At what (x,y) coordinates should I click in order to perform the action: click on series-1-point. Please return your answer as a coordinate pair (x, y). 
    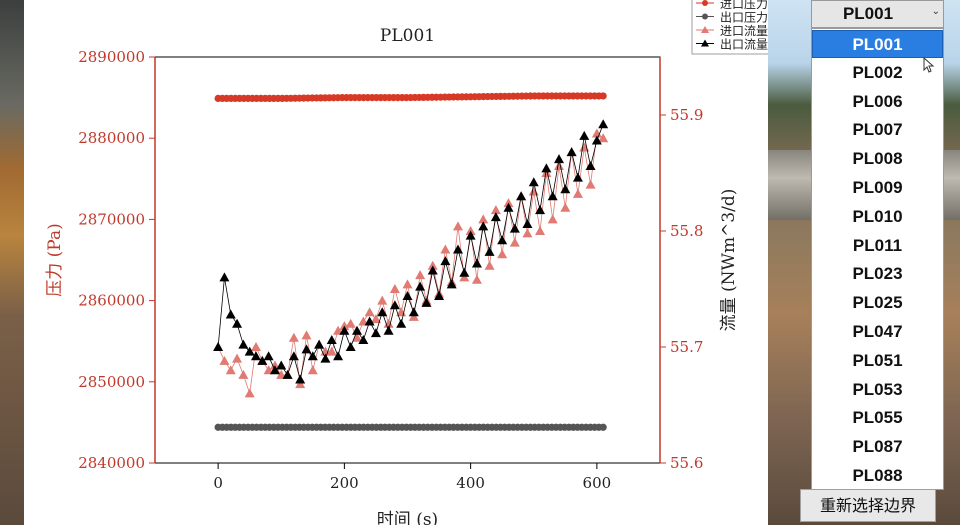
    Looking at the image, I should click on (603, 427).